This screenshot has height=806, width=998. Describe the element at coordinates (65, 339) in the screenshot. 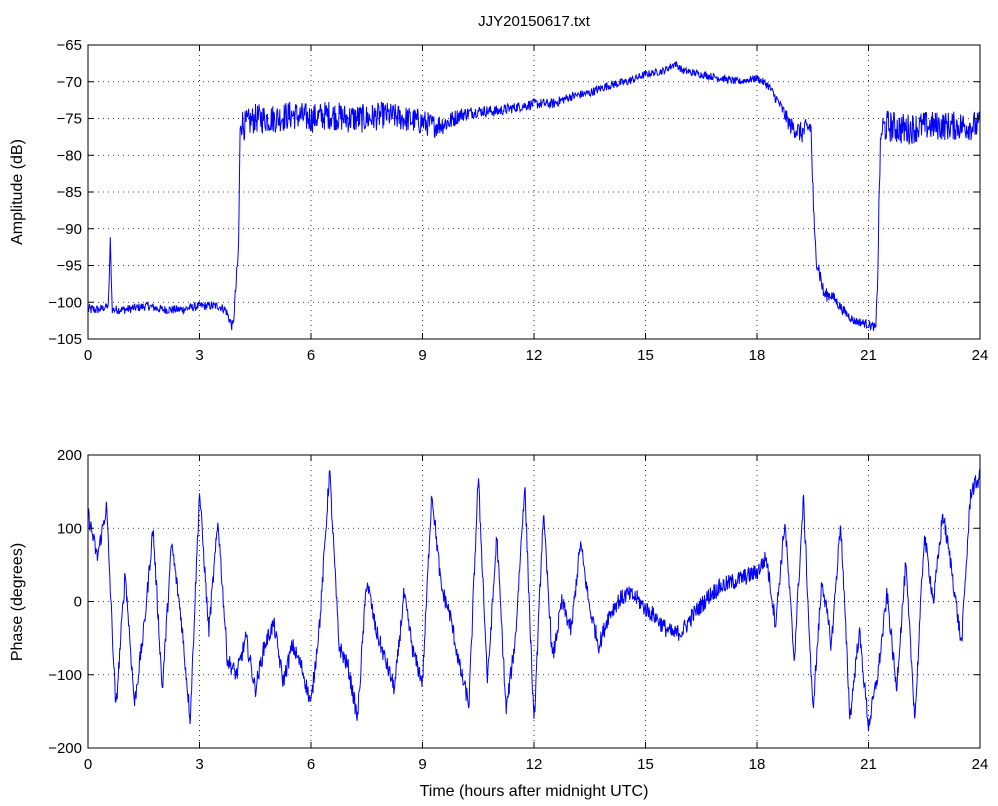

I see `y-tick-label: −105` at that location.